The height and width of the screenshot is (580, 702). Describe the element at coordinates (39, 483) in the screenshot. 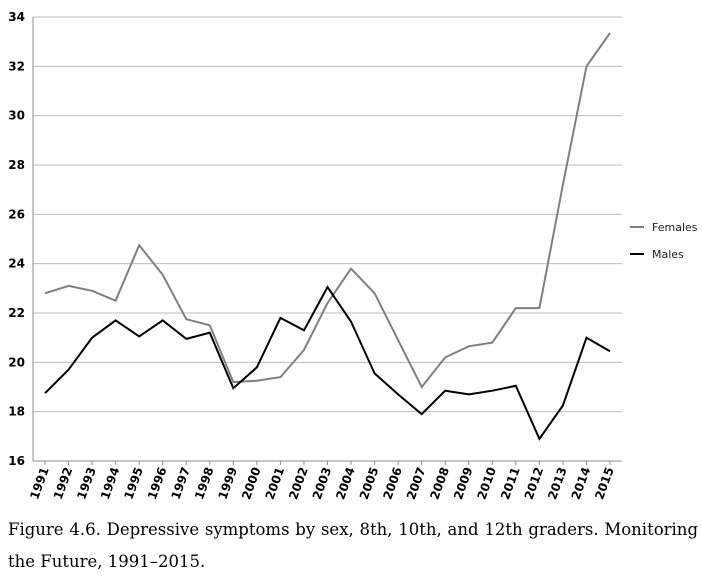

I see `x-tick-label: 1991` at that location.